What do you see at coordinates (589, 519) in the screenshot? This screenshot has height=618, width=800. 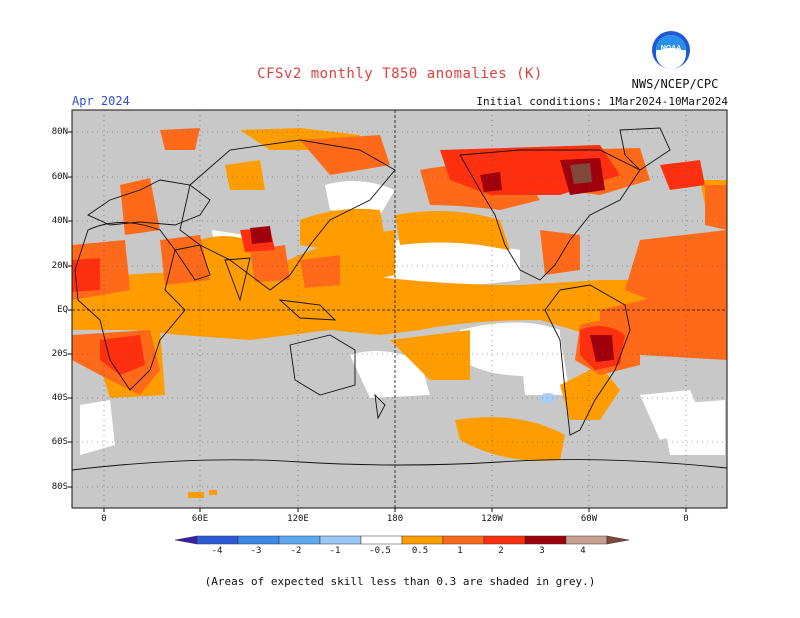 I see `lon-label: 60W` at bounding box center [589, 519].